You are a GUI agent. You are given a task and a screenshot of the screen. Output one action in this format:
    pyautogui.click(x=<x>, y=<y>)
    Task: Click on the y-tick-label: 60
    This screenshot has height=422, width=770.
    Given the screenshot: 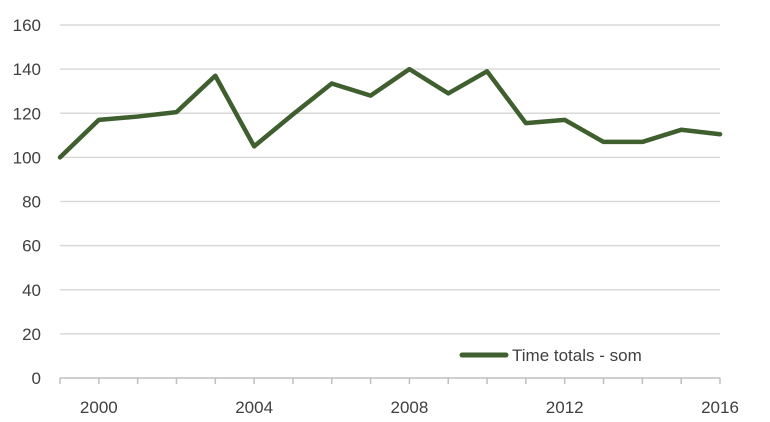 What is the action you would take?
    pyautogui.click(x=31, y=246)
    